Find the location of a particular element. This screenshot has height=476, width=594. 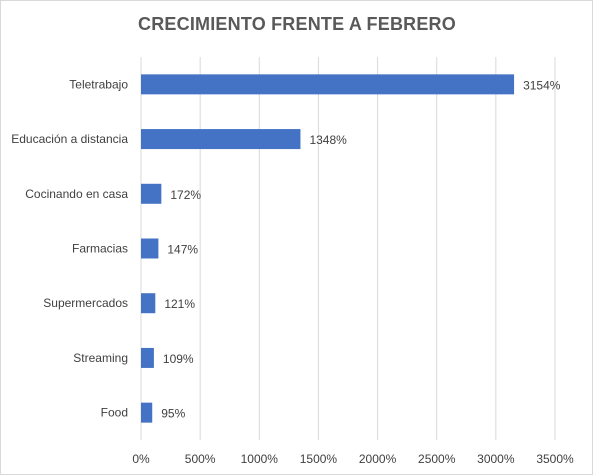

category-label: Food is located at coordinates (114, 413).